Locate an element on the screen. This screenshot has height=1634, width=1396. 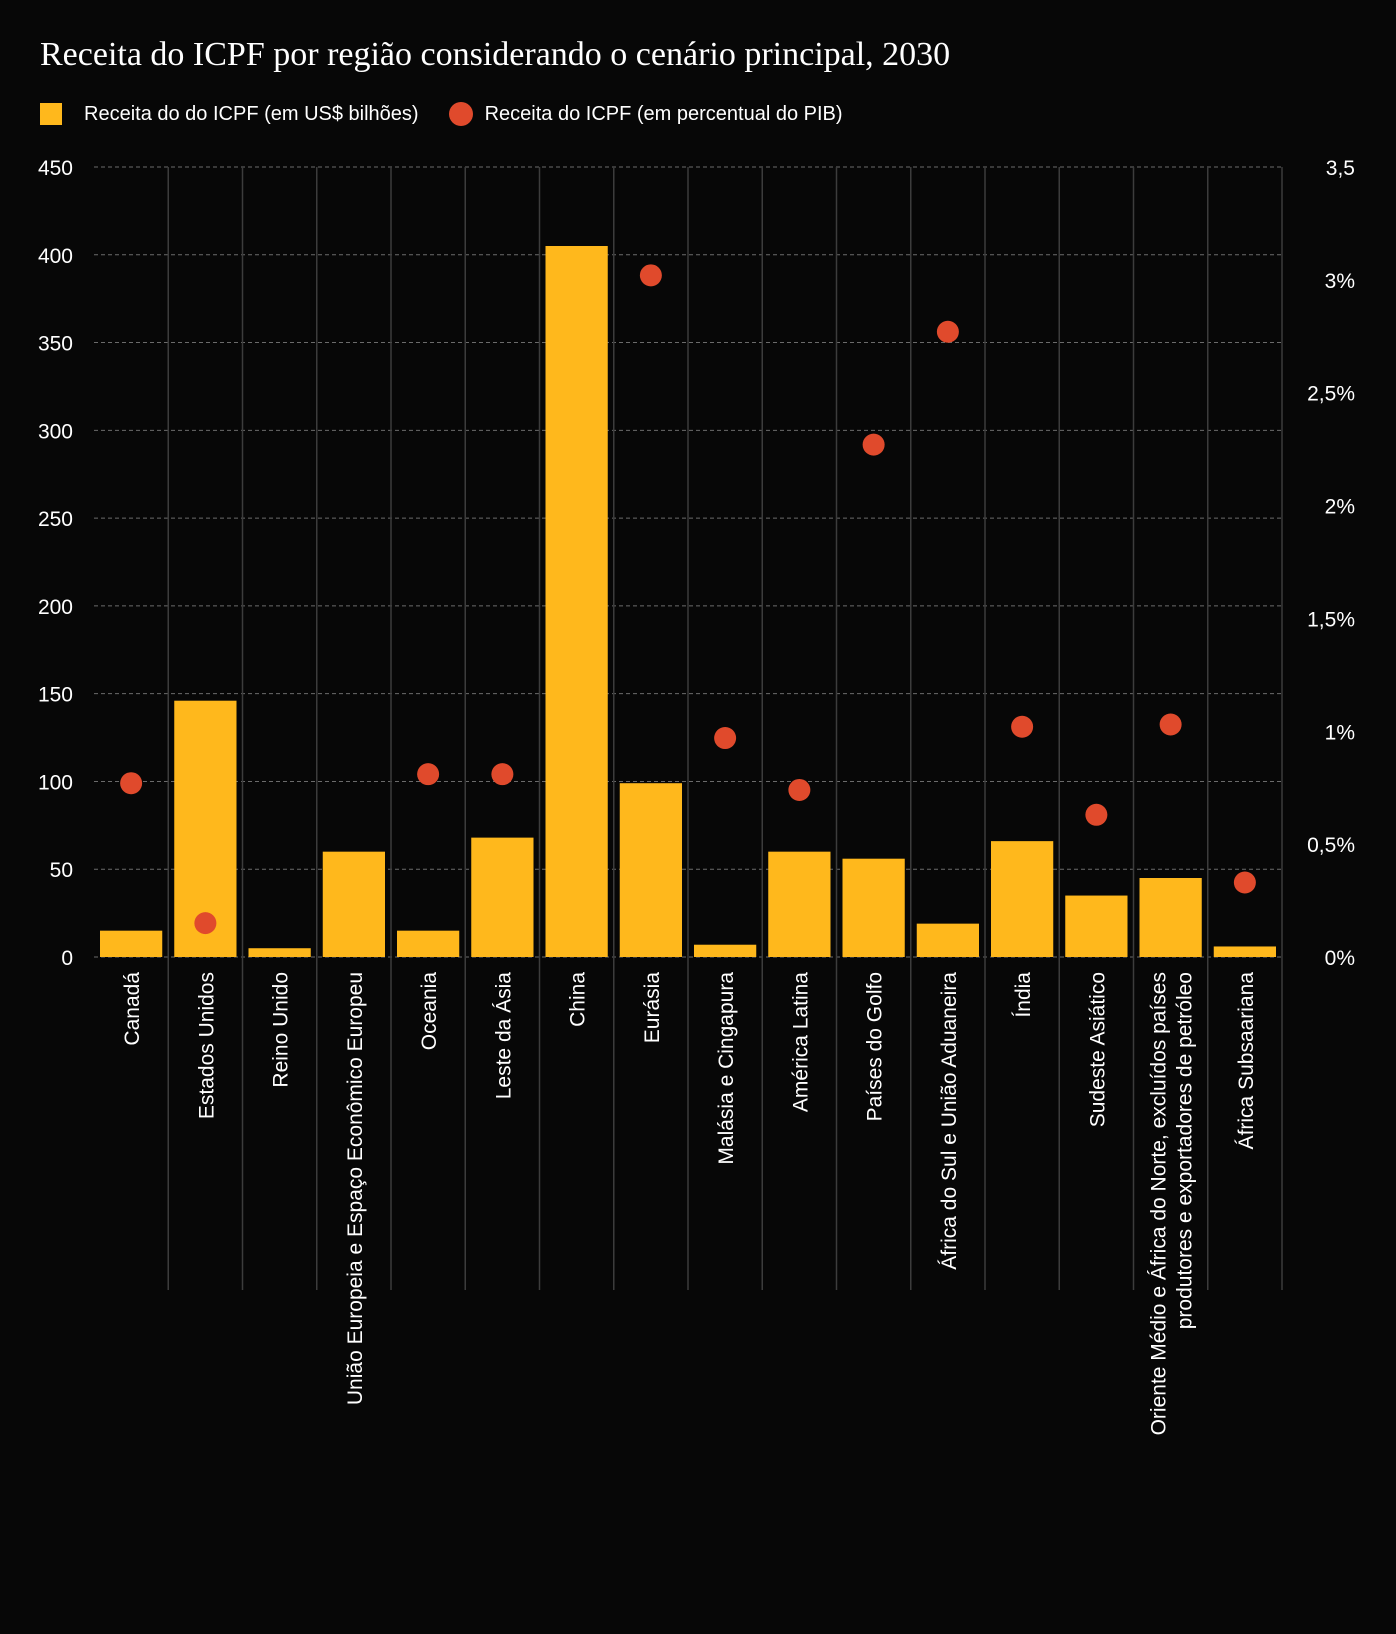
y-right-tick-label: 1,5% is located at coordinates (1331, 619).